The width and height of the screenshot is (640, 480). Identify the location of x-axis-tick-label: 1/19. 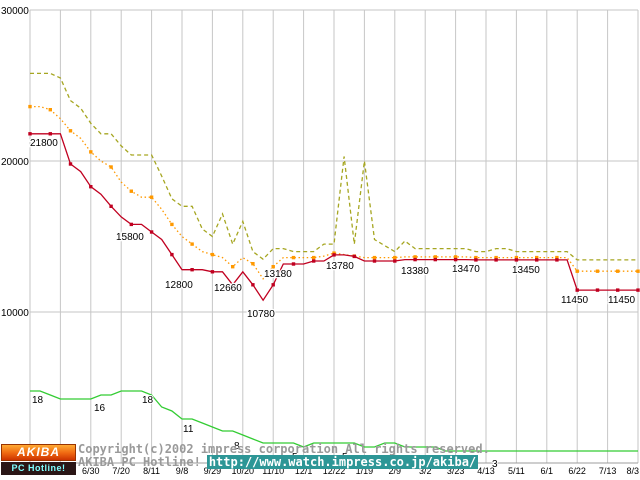
(365, 471).